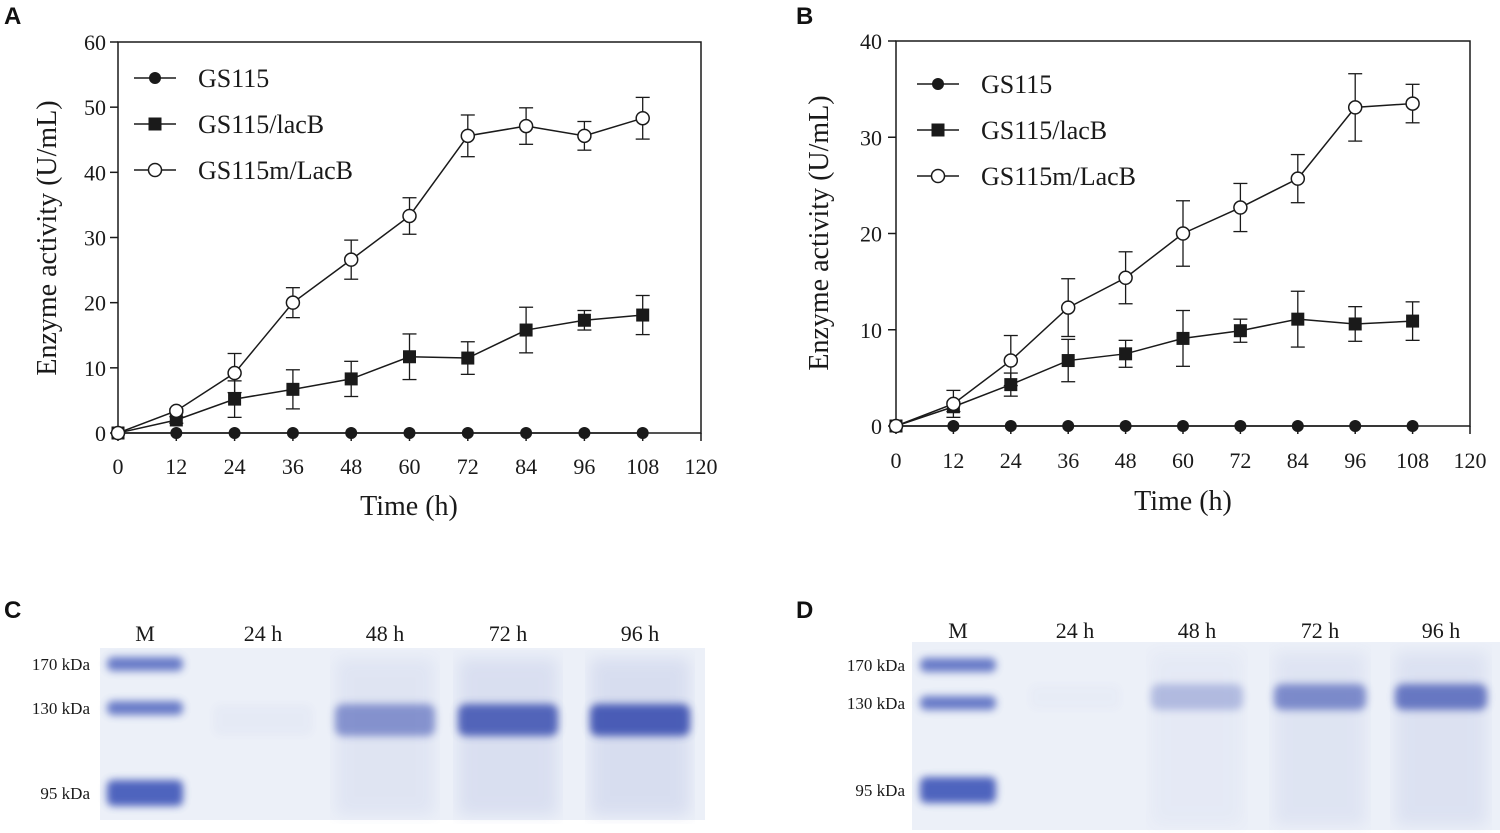  What do you see at coordinates (1183, 501) in the screenshot?
I see `x-axis-label-b: Time (h)` at bounding box center [1183, 501].